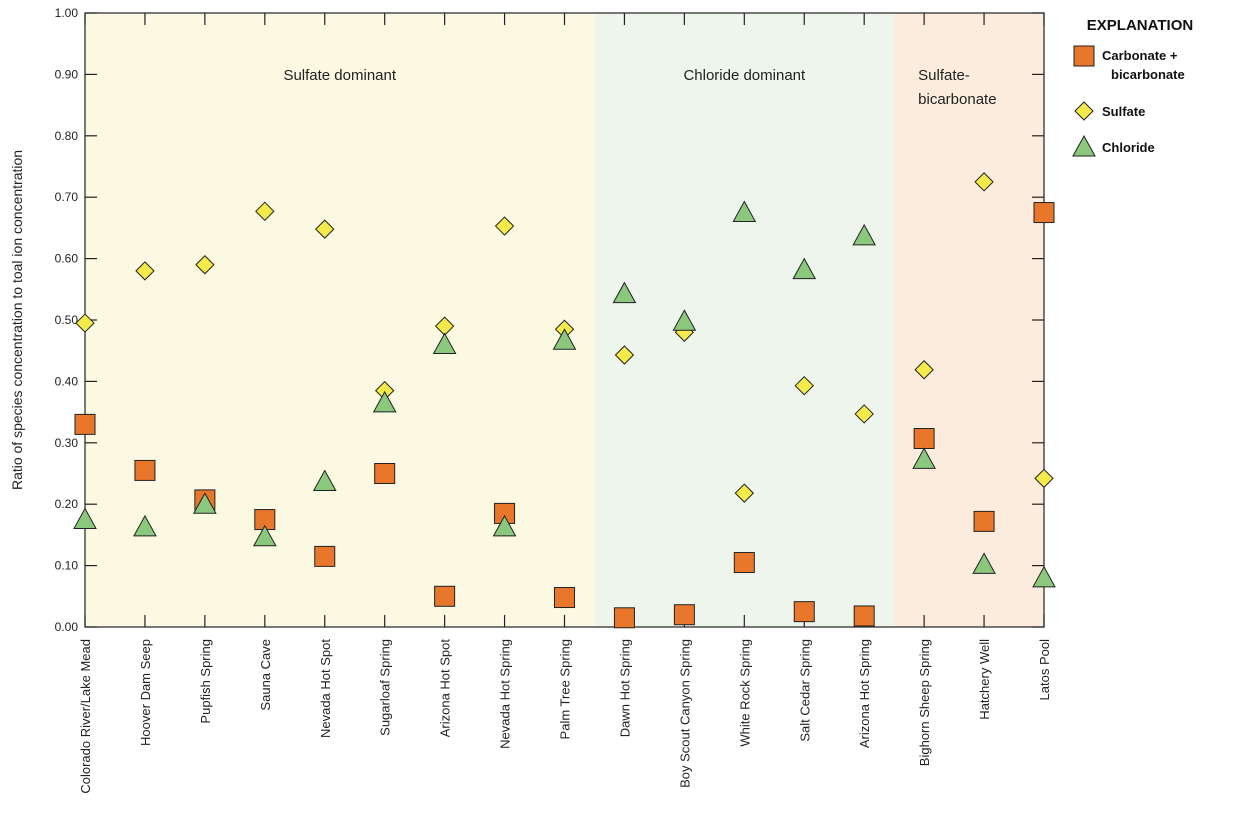 The height and width of the screenshot is (827, 1241). What do you see at coordinates (67, 627) in the screenshot?
I see `y-tick-label: 0.00` at bounding box center [67, 627].